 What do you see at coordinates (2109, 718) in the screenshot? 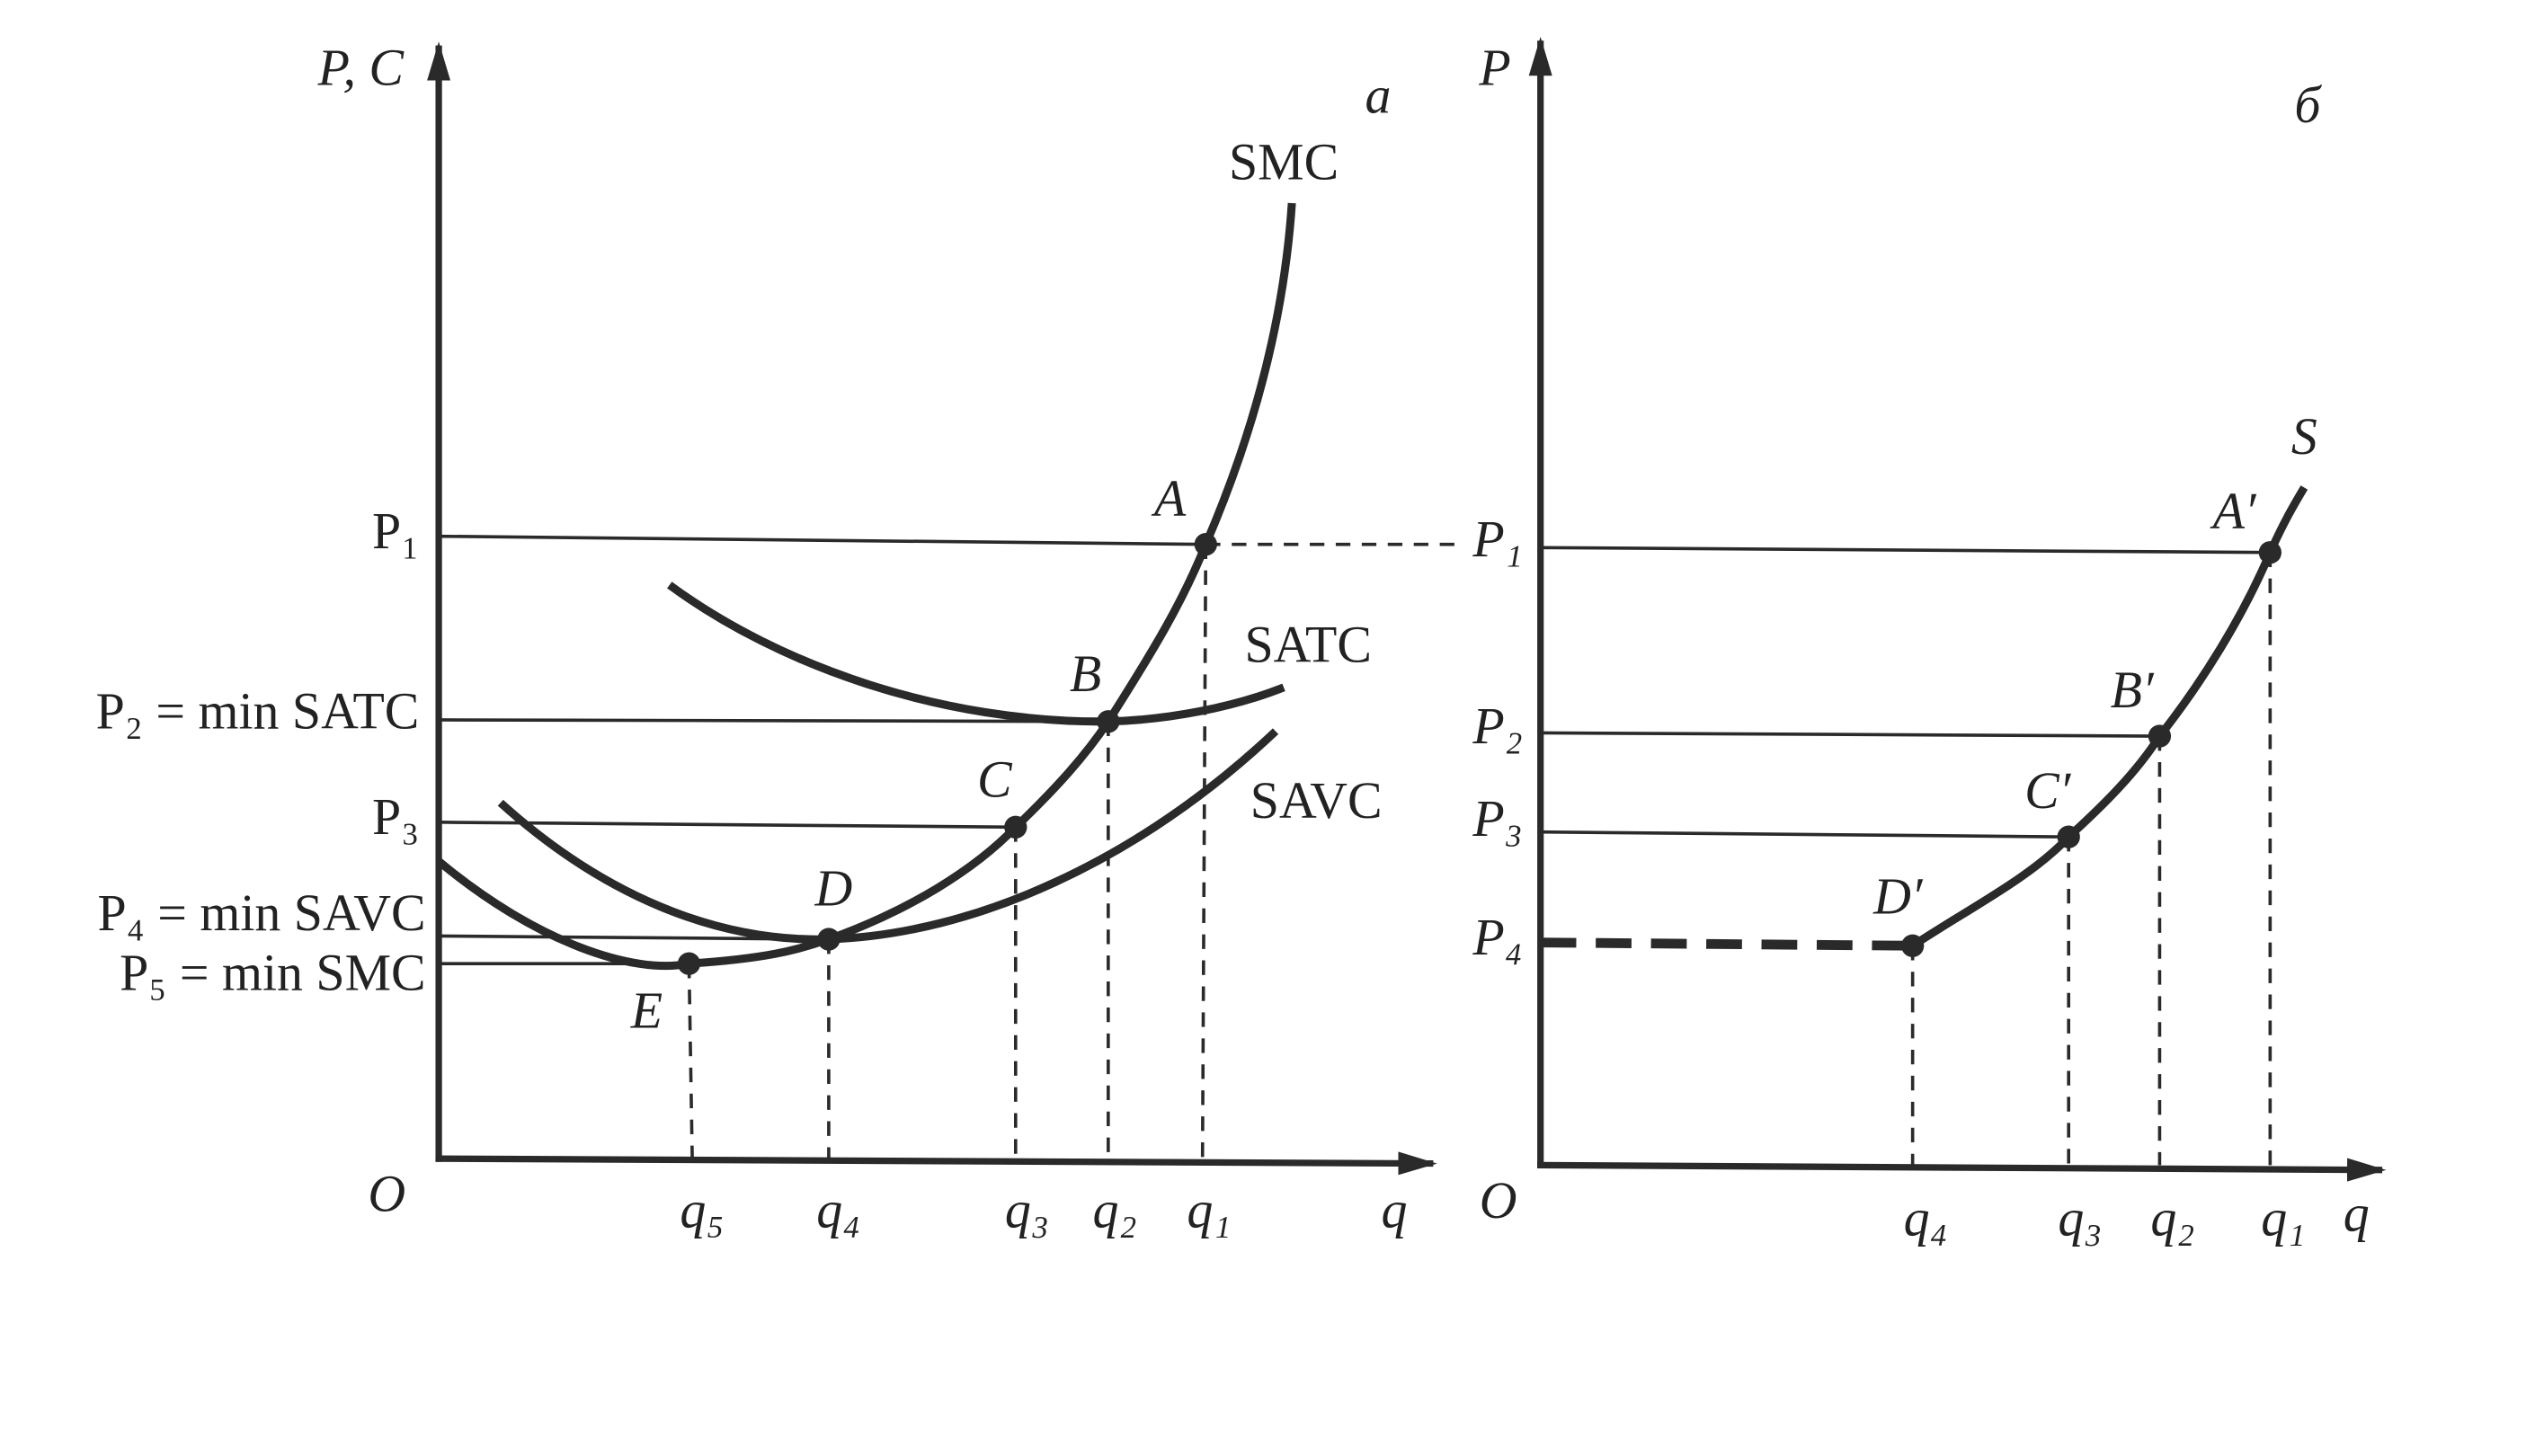
I see `supply-curve` at bounding box center [2109, 718].